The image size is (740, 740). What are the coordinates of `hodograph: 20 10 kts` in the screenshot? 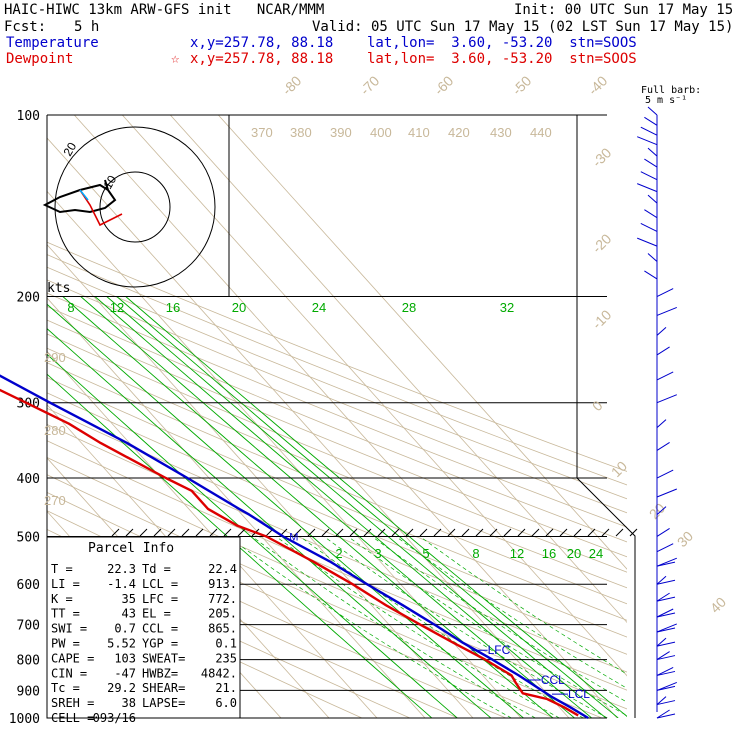 It's located at (129, 211).